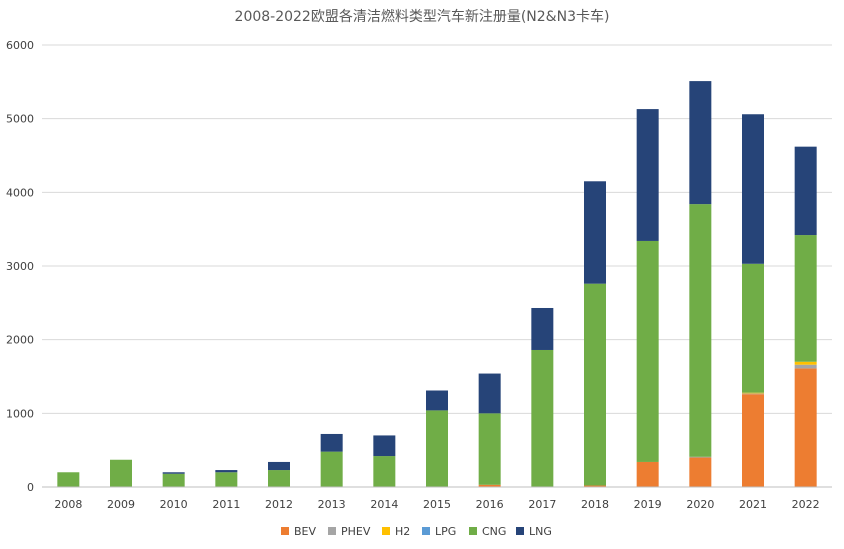 The height and width of the screenshot is (549, 844). Describe the element at coordinates (30, 487) in the screenshot. I see `y-tick-label: 0` at that location.